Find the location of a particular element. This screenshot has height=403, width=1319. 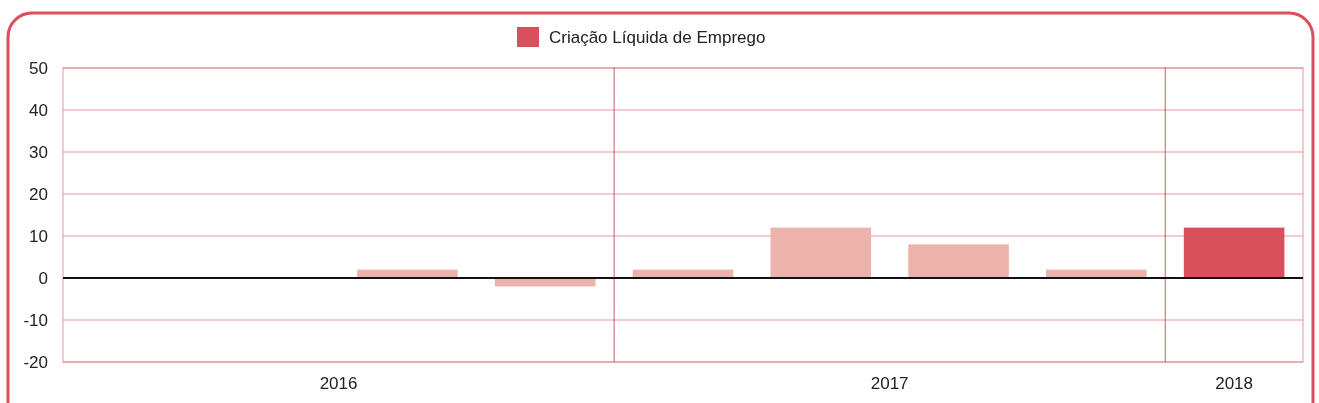

y-tick-label: 0 is located at coordinates (43, 278).